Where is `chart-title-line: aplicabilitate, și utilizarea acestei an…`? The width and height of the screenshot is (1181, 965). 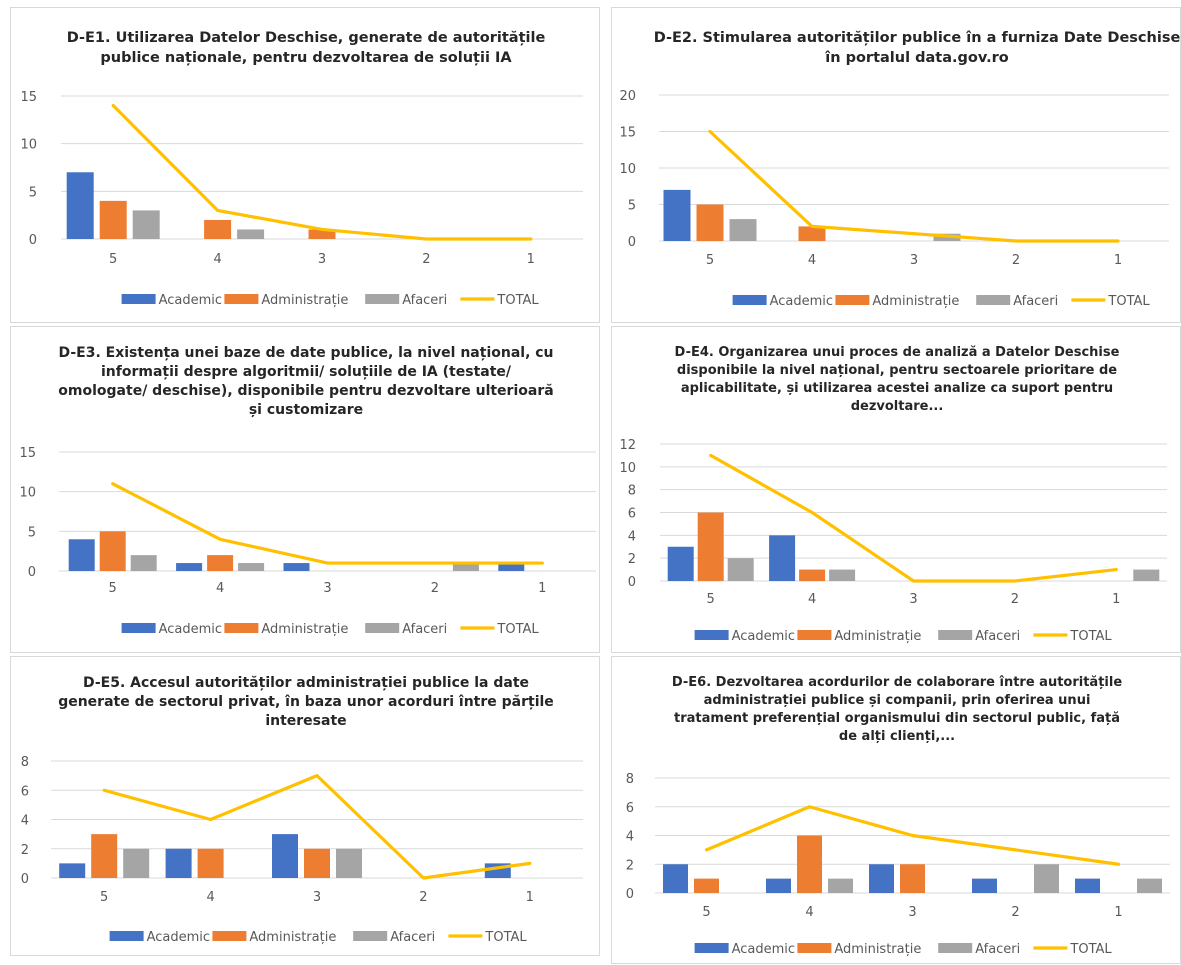 chart-title-line: aplicabilitate, și utilizarea acestei an… is located at coordinates (897, 388).